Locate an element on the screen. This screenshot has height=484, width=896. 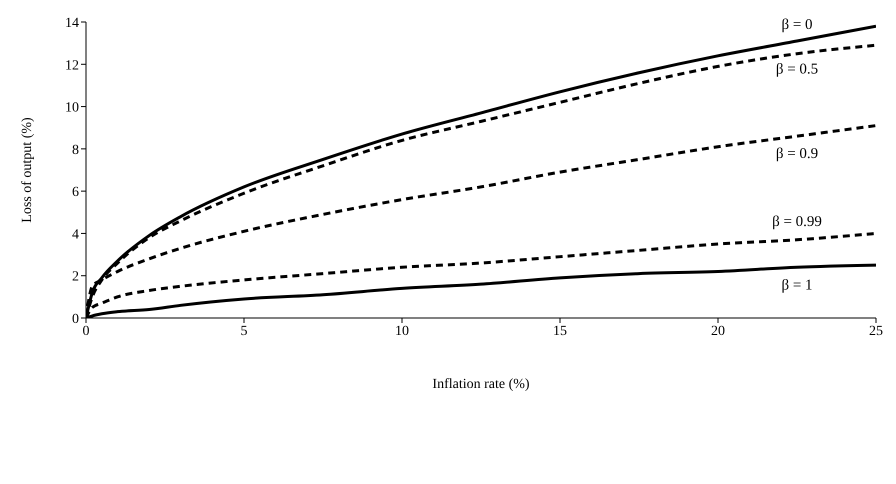
y-tick-label: 14 is located at coordinates (72, 23).